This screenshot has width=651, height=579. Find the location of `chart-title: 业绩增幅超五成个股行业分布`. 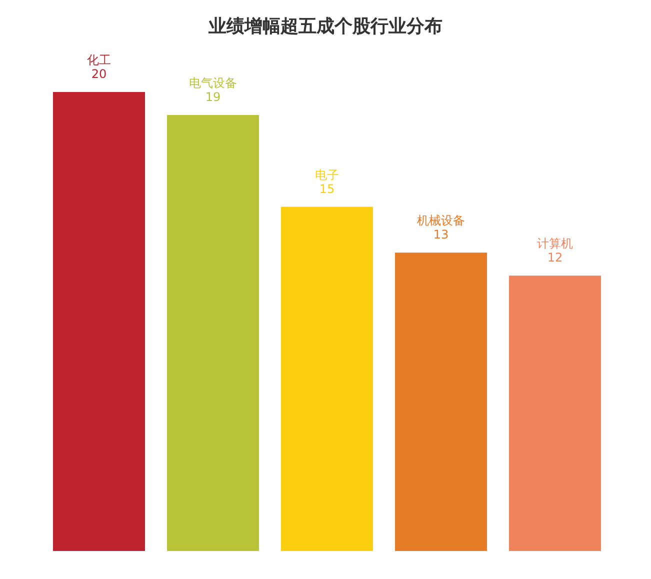

chart-title: 业绩增幅超五成个股行业分布 is located at coordinates (326, 26).